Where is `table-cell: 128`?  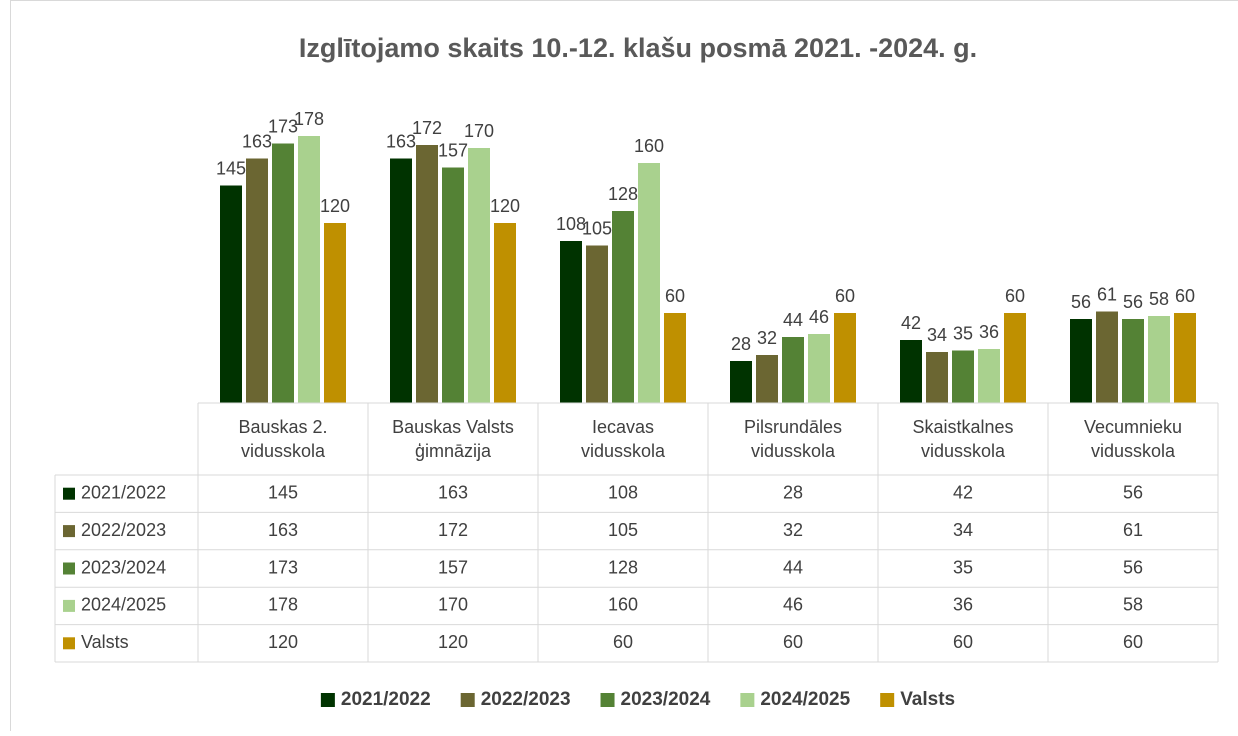
table-cell: 128 is located at coordinates (623, 567).